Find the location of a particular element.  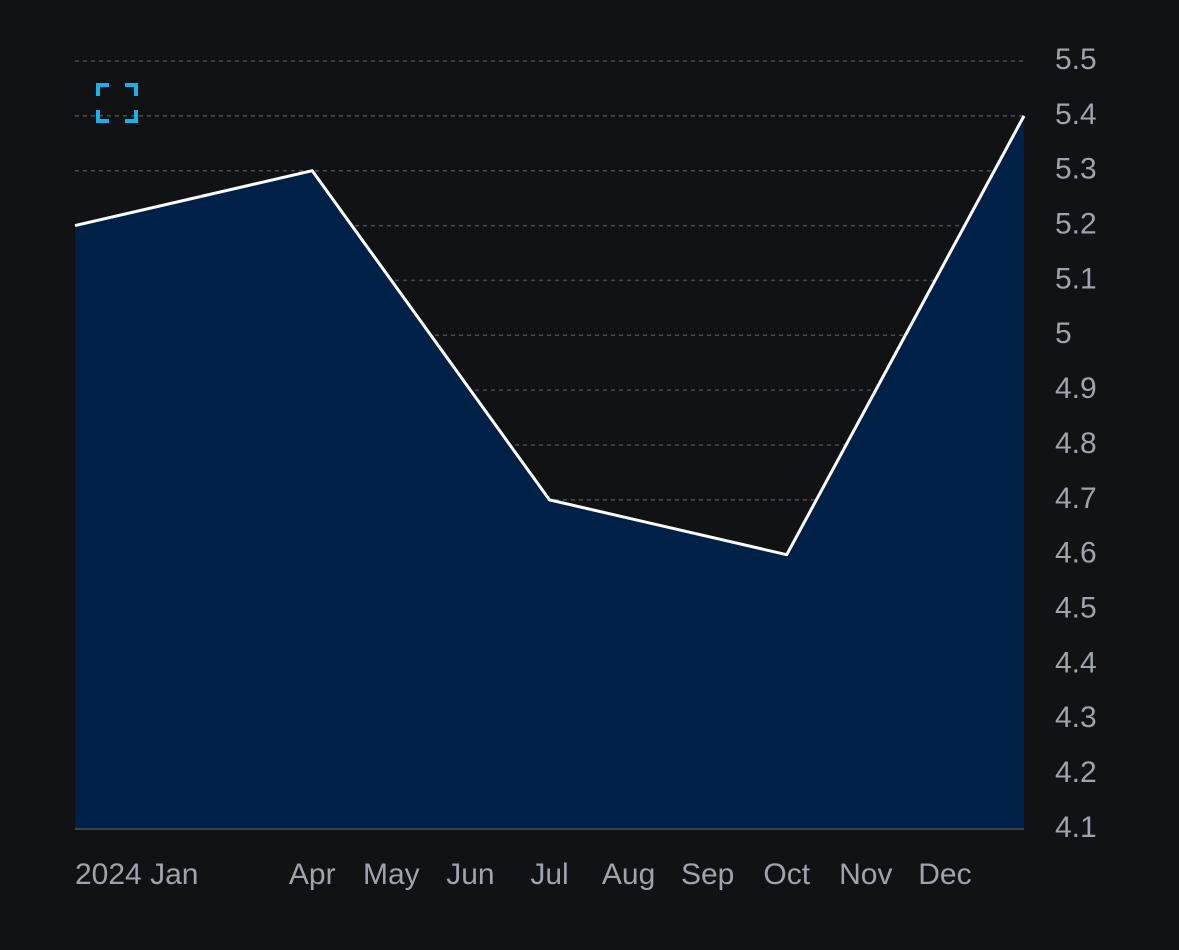

x-tick-label: Nov is located at coordinates (865, 874).